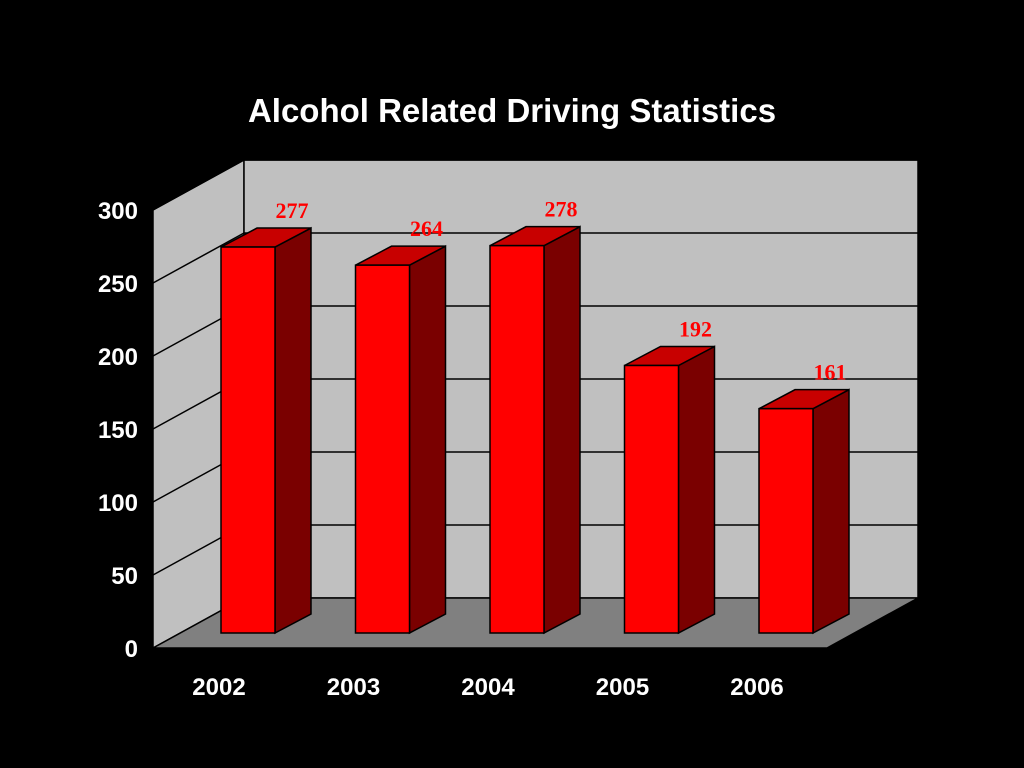 Image resolution: width=1024 pixels, height=768 pixels. Describe the element at coordinates (830, 372) in the screenshot. I see `data-label: 161` at that location.